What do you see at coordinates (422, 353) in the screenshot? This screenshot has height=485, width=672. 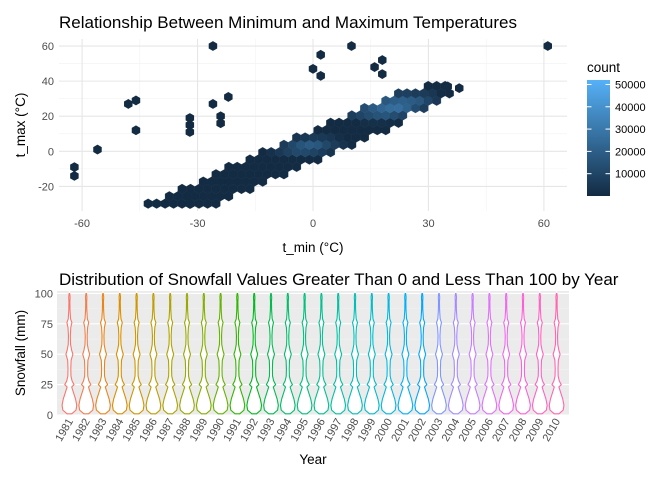 I see `violin-2002` at bounding box center [422, 353].